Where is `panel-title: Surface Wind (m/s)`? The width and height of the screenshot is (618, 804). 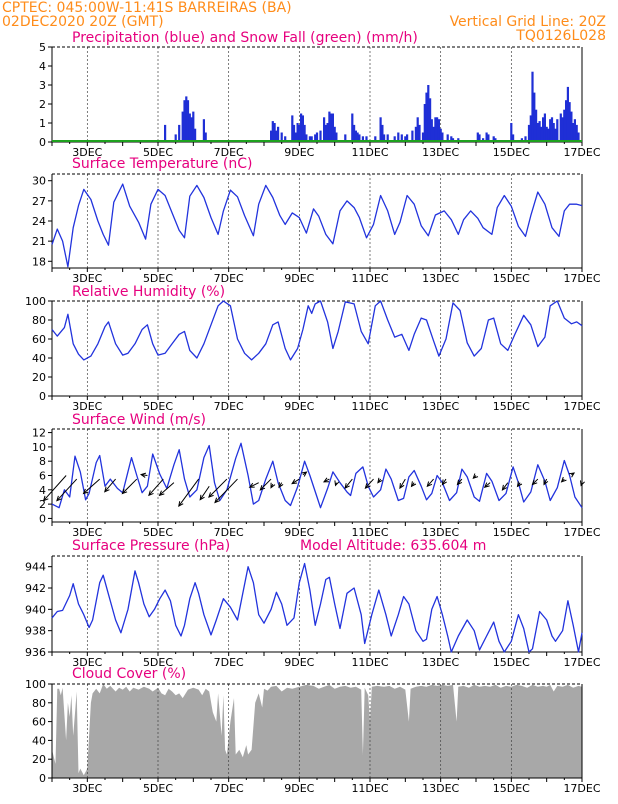
panel-title: Surface Wind (m/s) is located at coordinates (139, 420).